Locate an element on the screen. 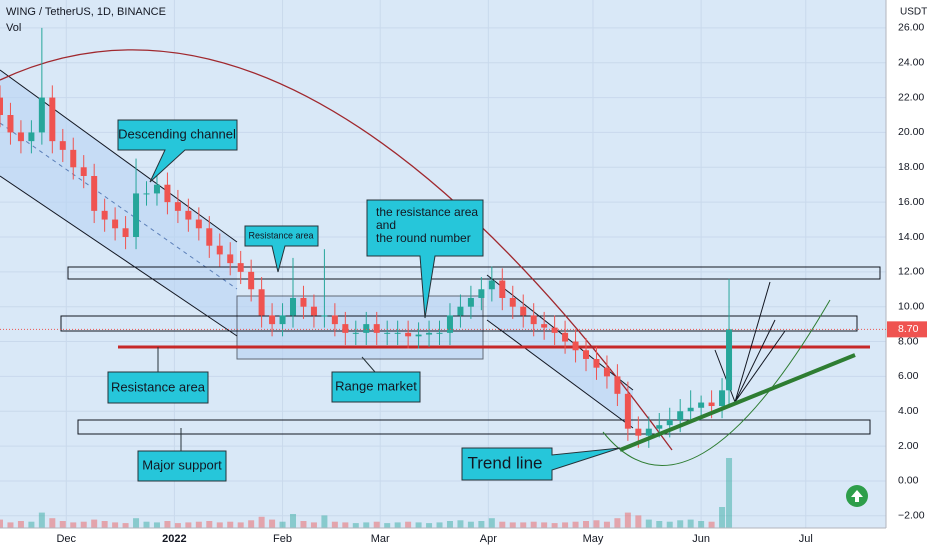 The height and width of the screenshot is (550, 932). annotation: Resistance area is located at coordinates (158, 386).